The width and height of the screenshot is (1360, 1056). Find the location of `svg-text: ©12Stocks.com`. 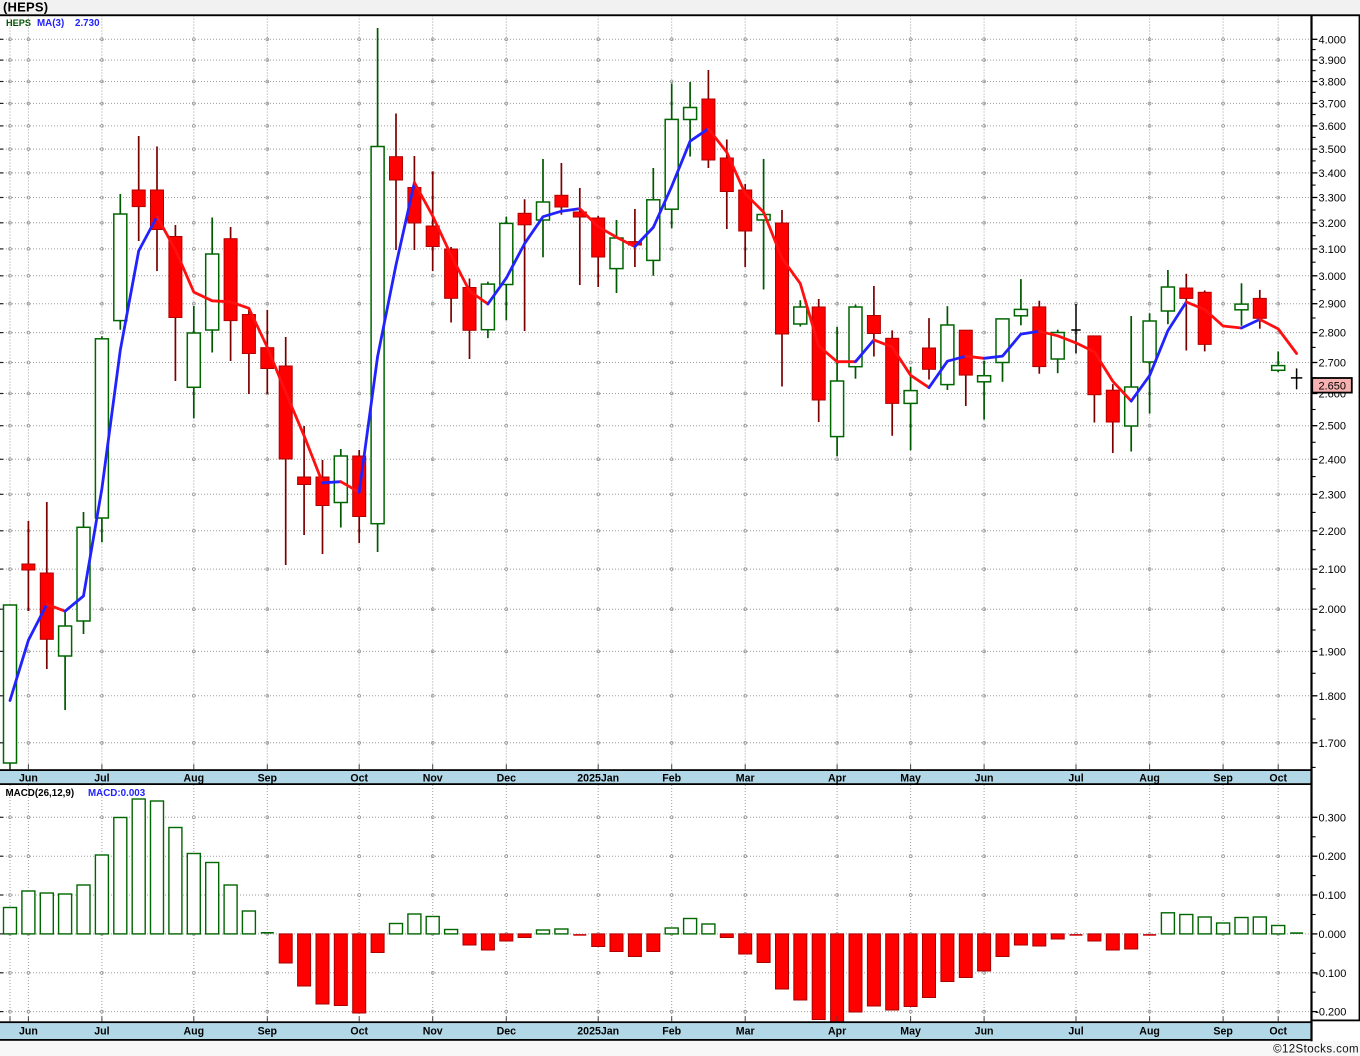

svg-text: ©12Stocks.com is located at coordinates (1316, 1050).